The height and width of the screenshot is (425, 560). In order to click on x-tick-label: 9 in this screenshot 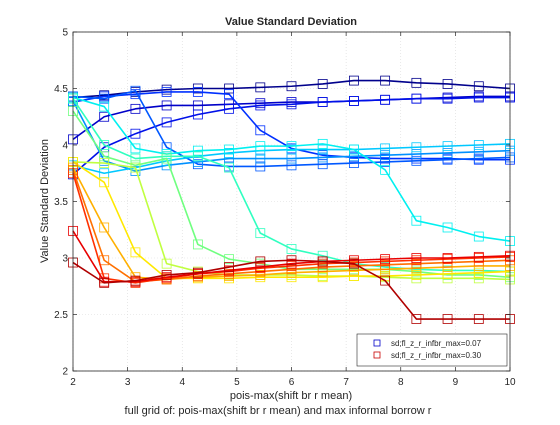, I will do `click(456, 382)`.